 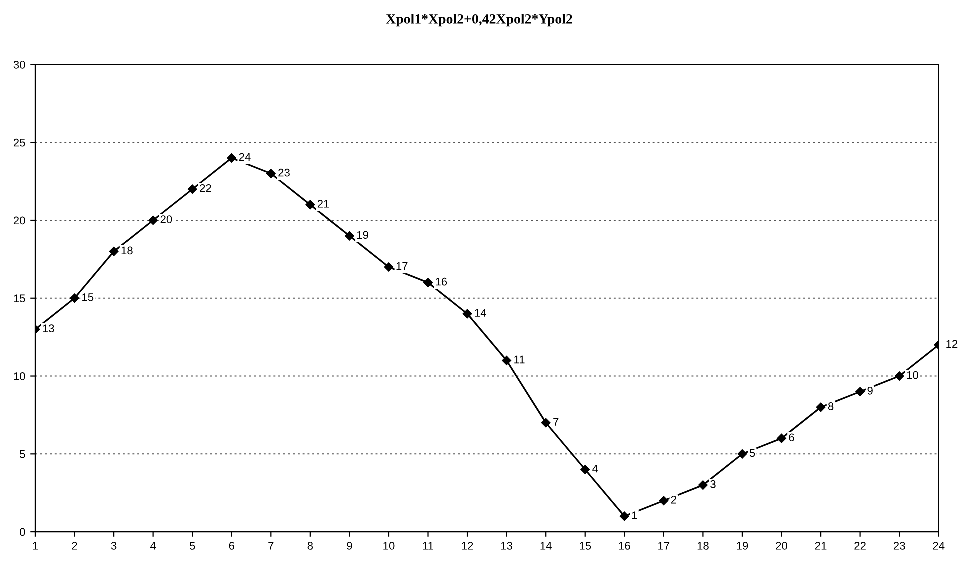 What do you see at coordinates (231, 546) in the screenshot?
I see `x-tick-label: 6` at bounding box center [231, 546].